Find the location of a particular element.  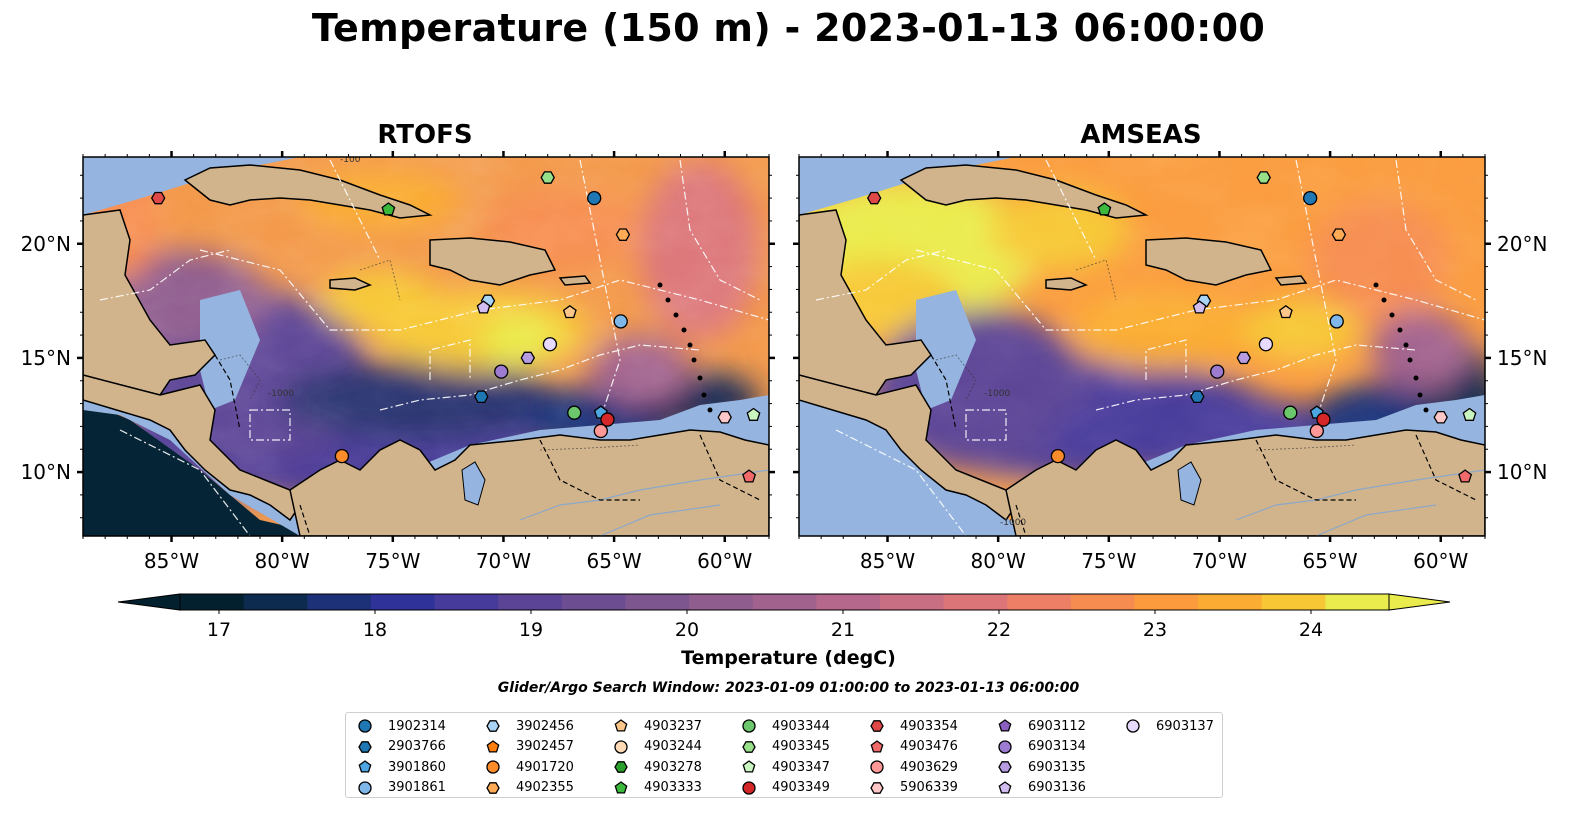

legend-item-2903766: 2903766 is located at coordinates (420, 747).